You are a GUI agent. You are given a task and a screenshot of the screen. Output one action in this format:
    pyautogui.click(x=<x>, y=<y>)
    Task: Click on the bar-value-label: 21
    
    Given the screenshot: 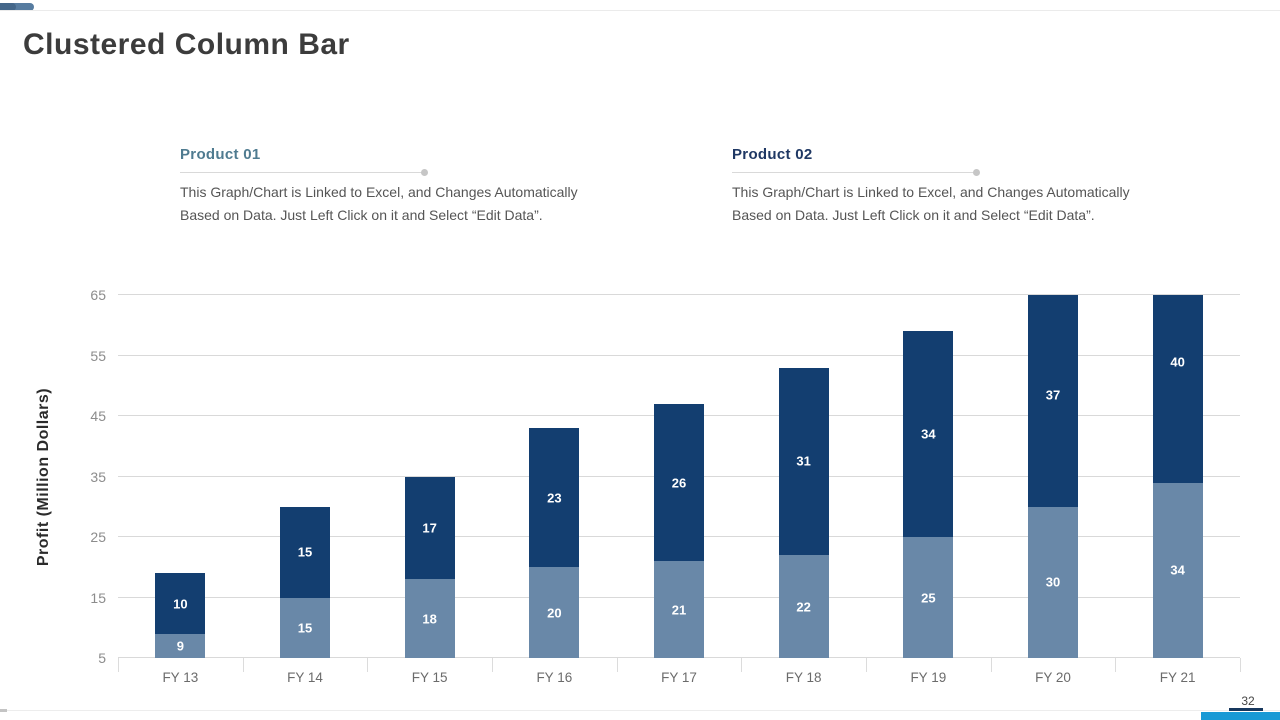 What is the action you would take?
    pyautogui.click(x=679, y=610)
    